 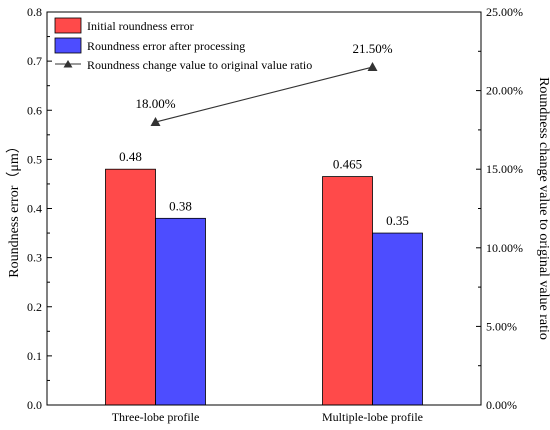 I want to click on legend-triangle-marker, so click(x=68, y=64).